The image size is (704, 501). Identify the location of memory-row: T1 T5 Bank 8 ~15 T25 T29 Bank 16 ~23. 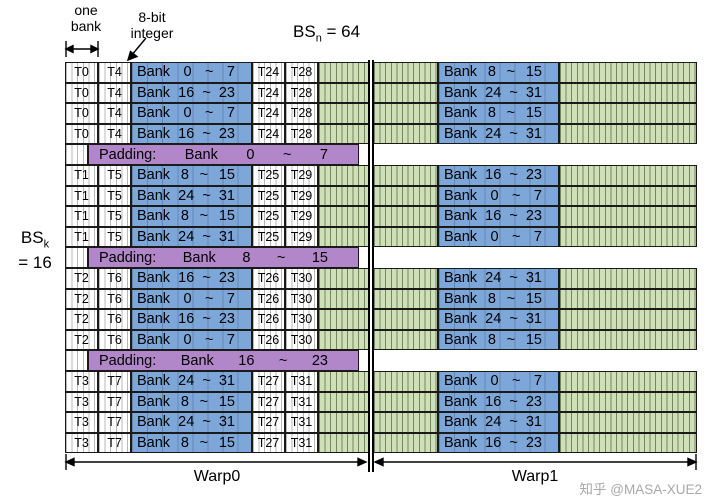
(381, 216).